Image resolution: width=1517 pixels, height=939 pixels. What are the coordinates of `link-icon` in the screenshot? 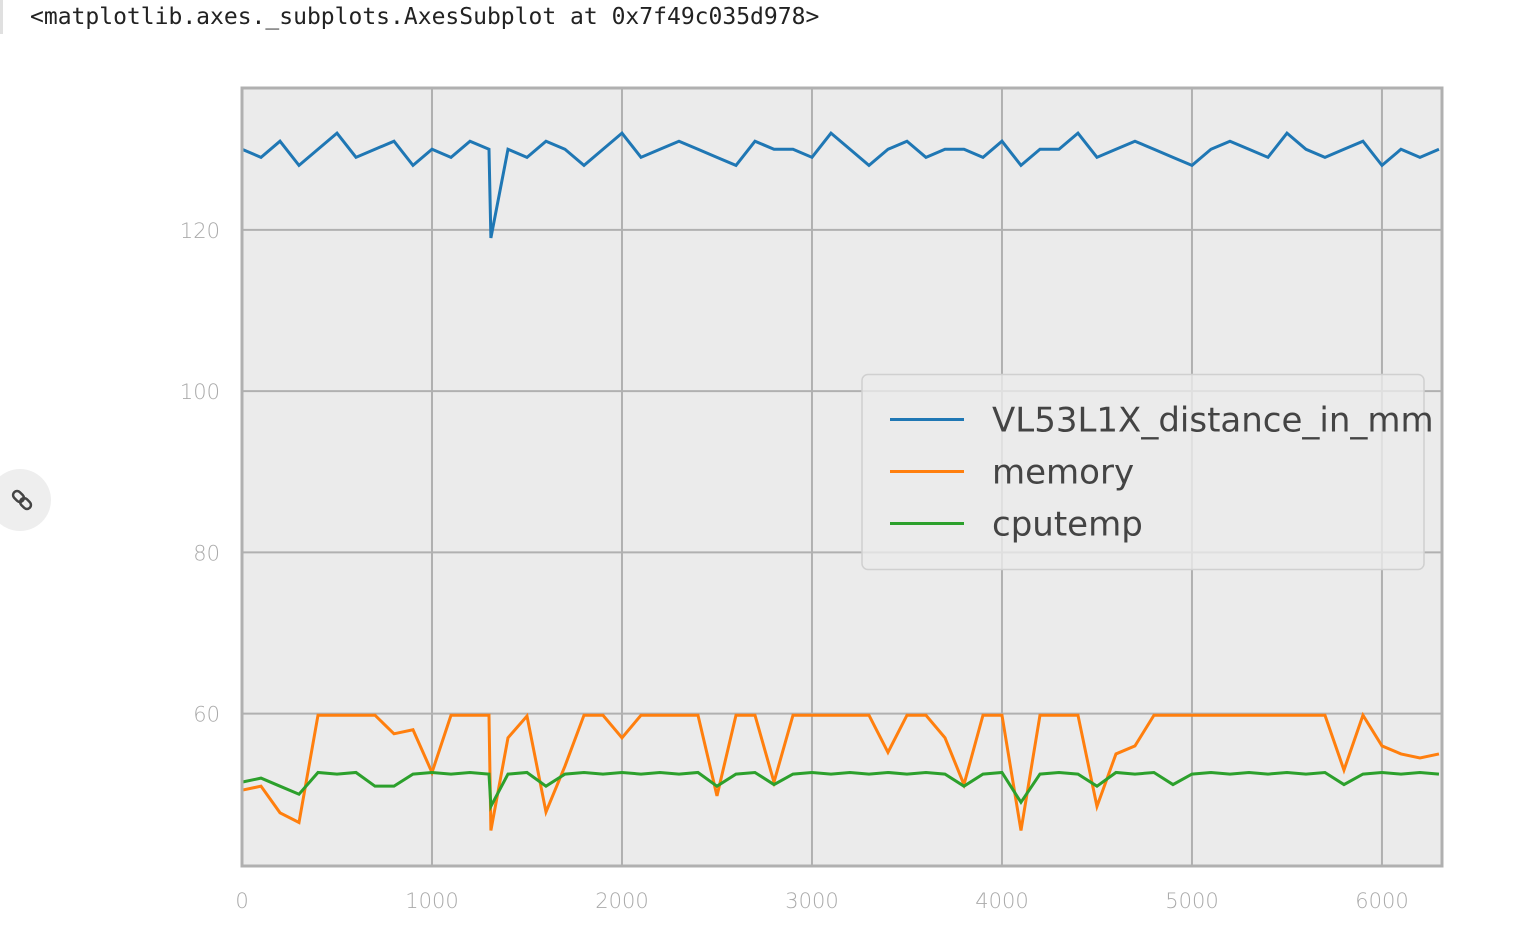 It's located at (22, 500).